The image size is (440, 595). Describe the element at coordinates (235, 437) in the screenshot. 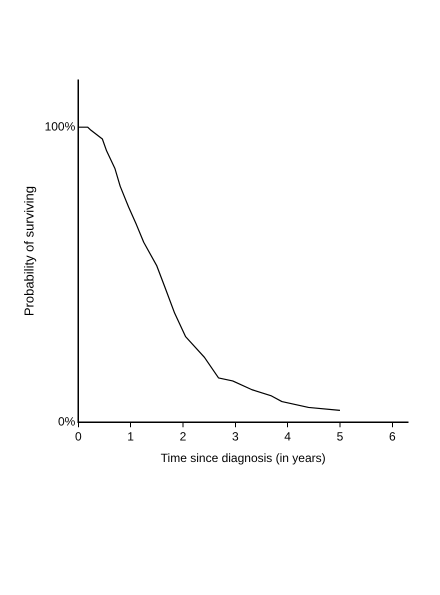

I see `x-tick-label: 3` at that location.